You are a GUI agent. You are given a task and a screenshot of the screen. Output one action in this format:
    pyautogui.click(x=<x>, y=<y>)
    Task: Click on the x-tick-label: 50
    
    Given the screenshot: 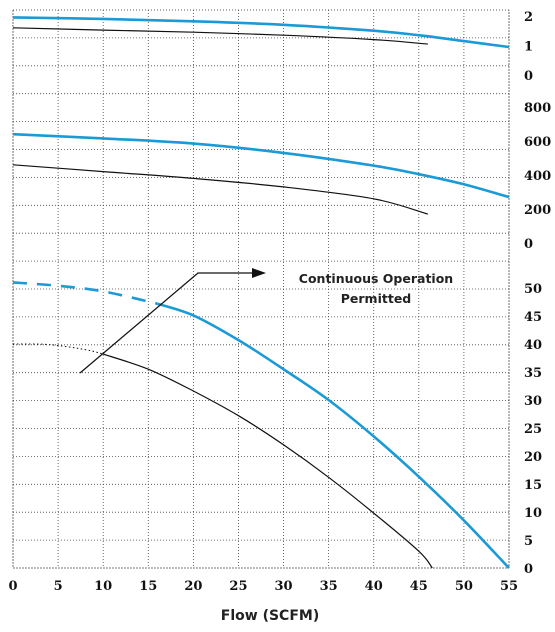 What is the action you would take?
    pyautogui.click(x=464, y=586)
    